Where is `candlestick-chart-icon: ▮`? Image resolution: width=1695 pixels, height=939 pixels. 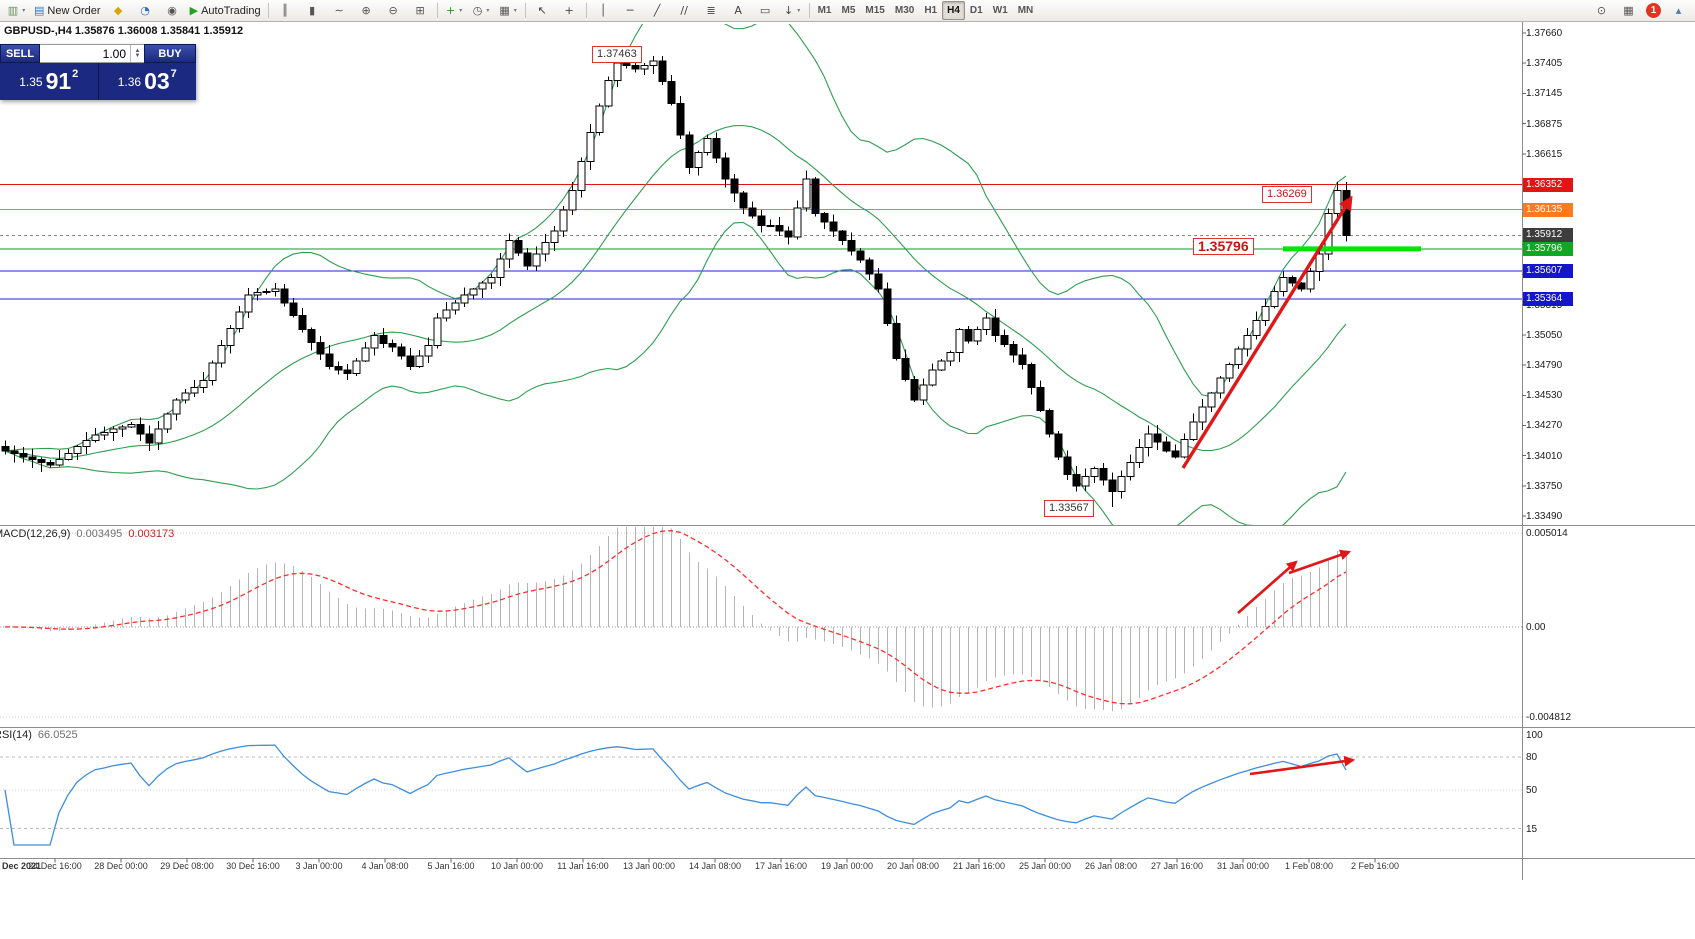
candlestick-chart-icon: ▮ is located at coordinates (312, 10).